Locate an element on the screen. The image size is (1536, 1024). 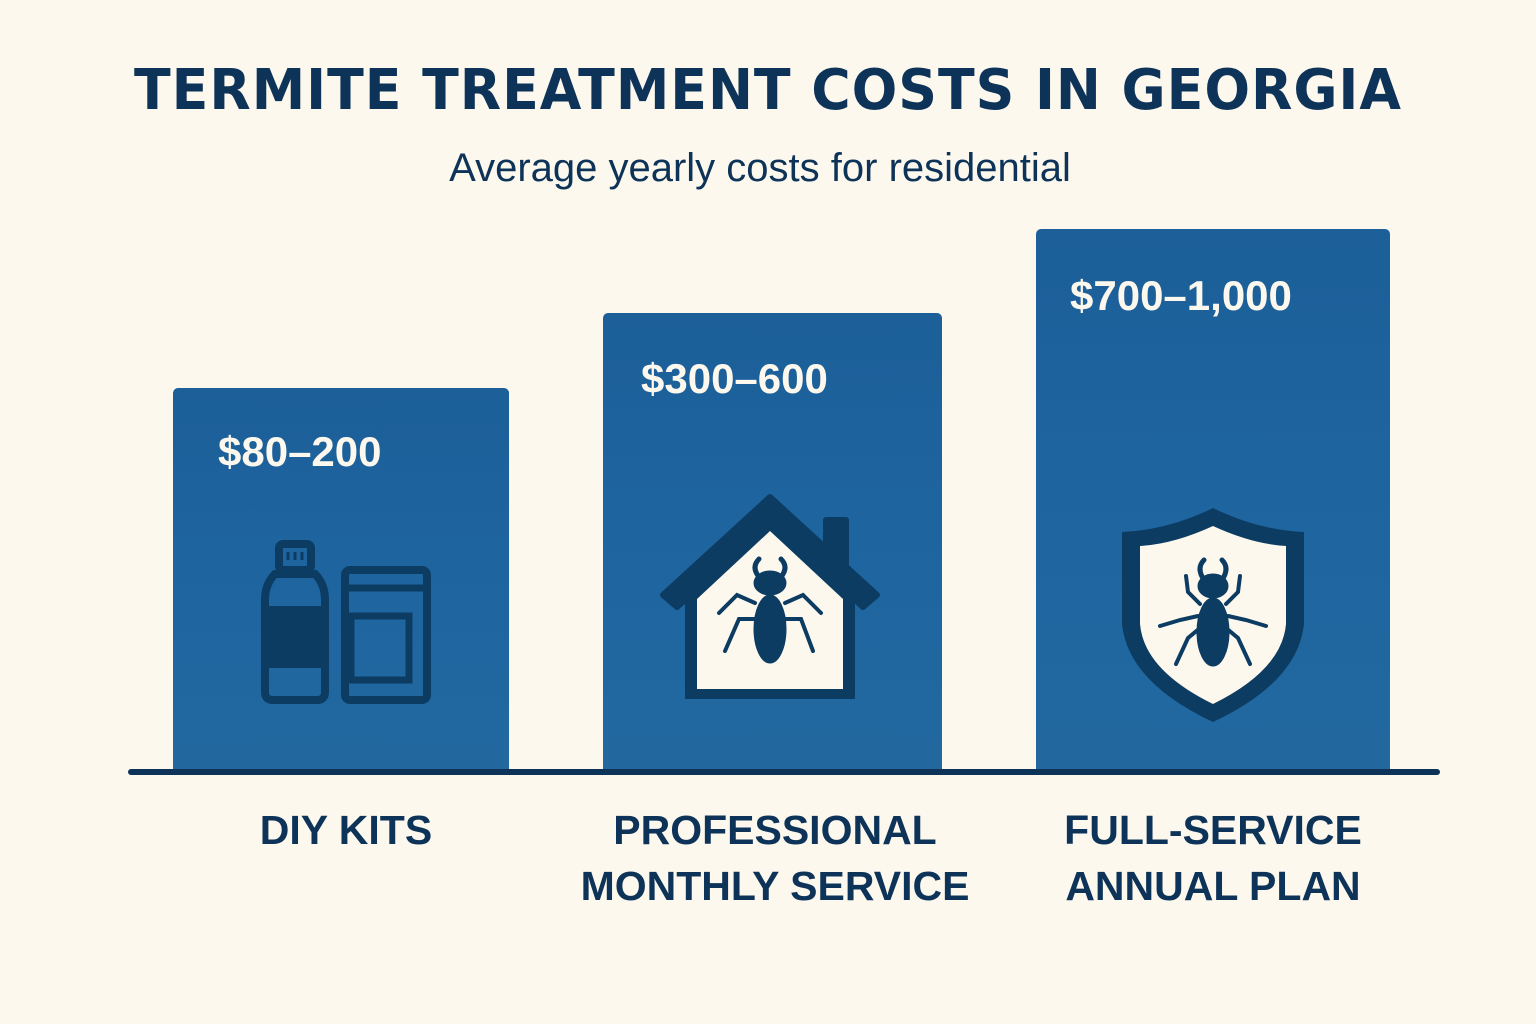
category-label-line: PROFESSIONAL is located at coordinates (775, 830).